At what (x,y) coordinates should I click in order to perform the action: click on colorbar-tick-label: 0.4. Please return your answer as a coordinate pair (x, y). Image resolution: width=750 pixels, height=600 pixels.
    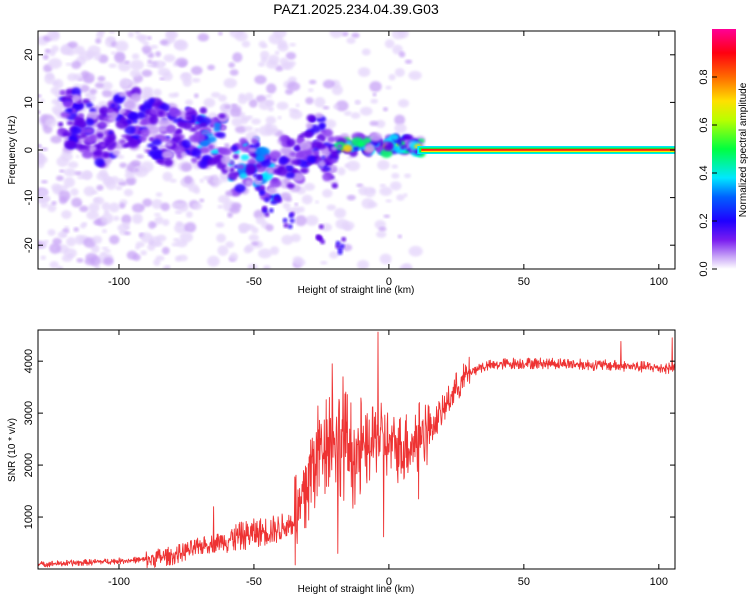
    Looking at the image, I should click on (704, 172).